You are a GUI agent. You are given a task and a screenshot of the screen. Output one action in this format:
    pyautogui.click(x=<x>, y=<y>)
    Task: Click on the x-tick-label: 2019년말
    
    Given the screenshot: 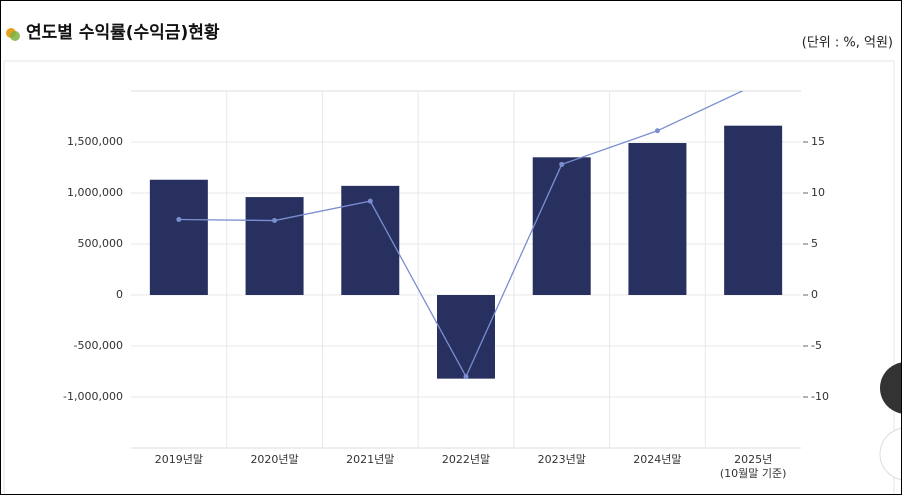 What is the action you would take?
    pyautogui.click(x=178, y=459)
    